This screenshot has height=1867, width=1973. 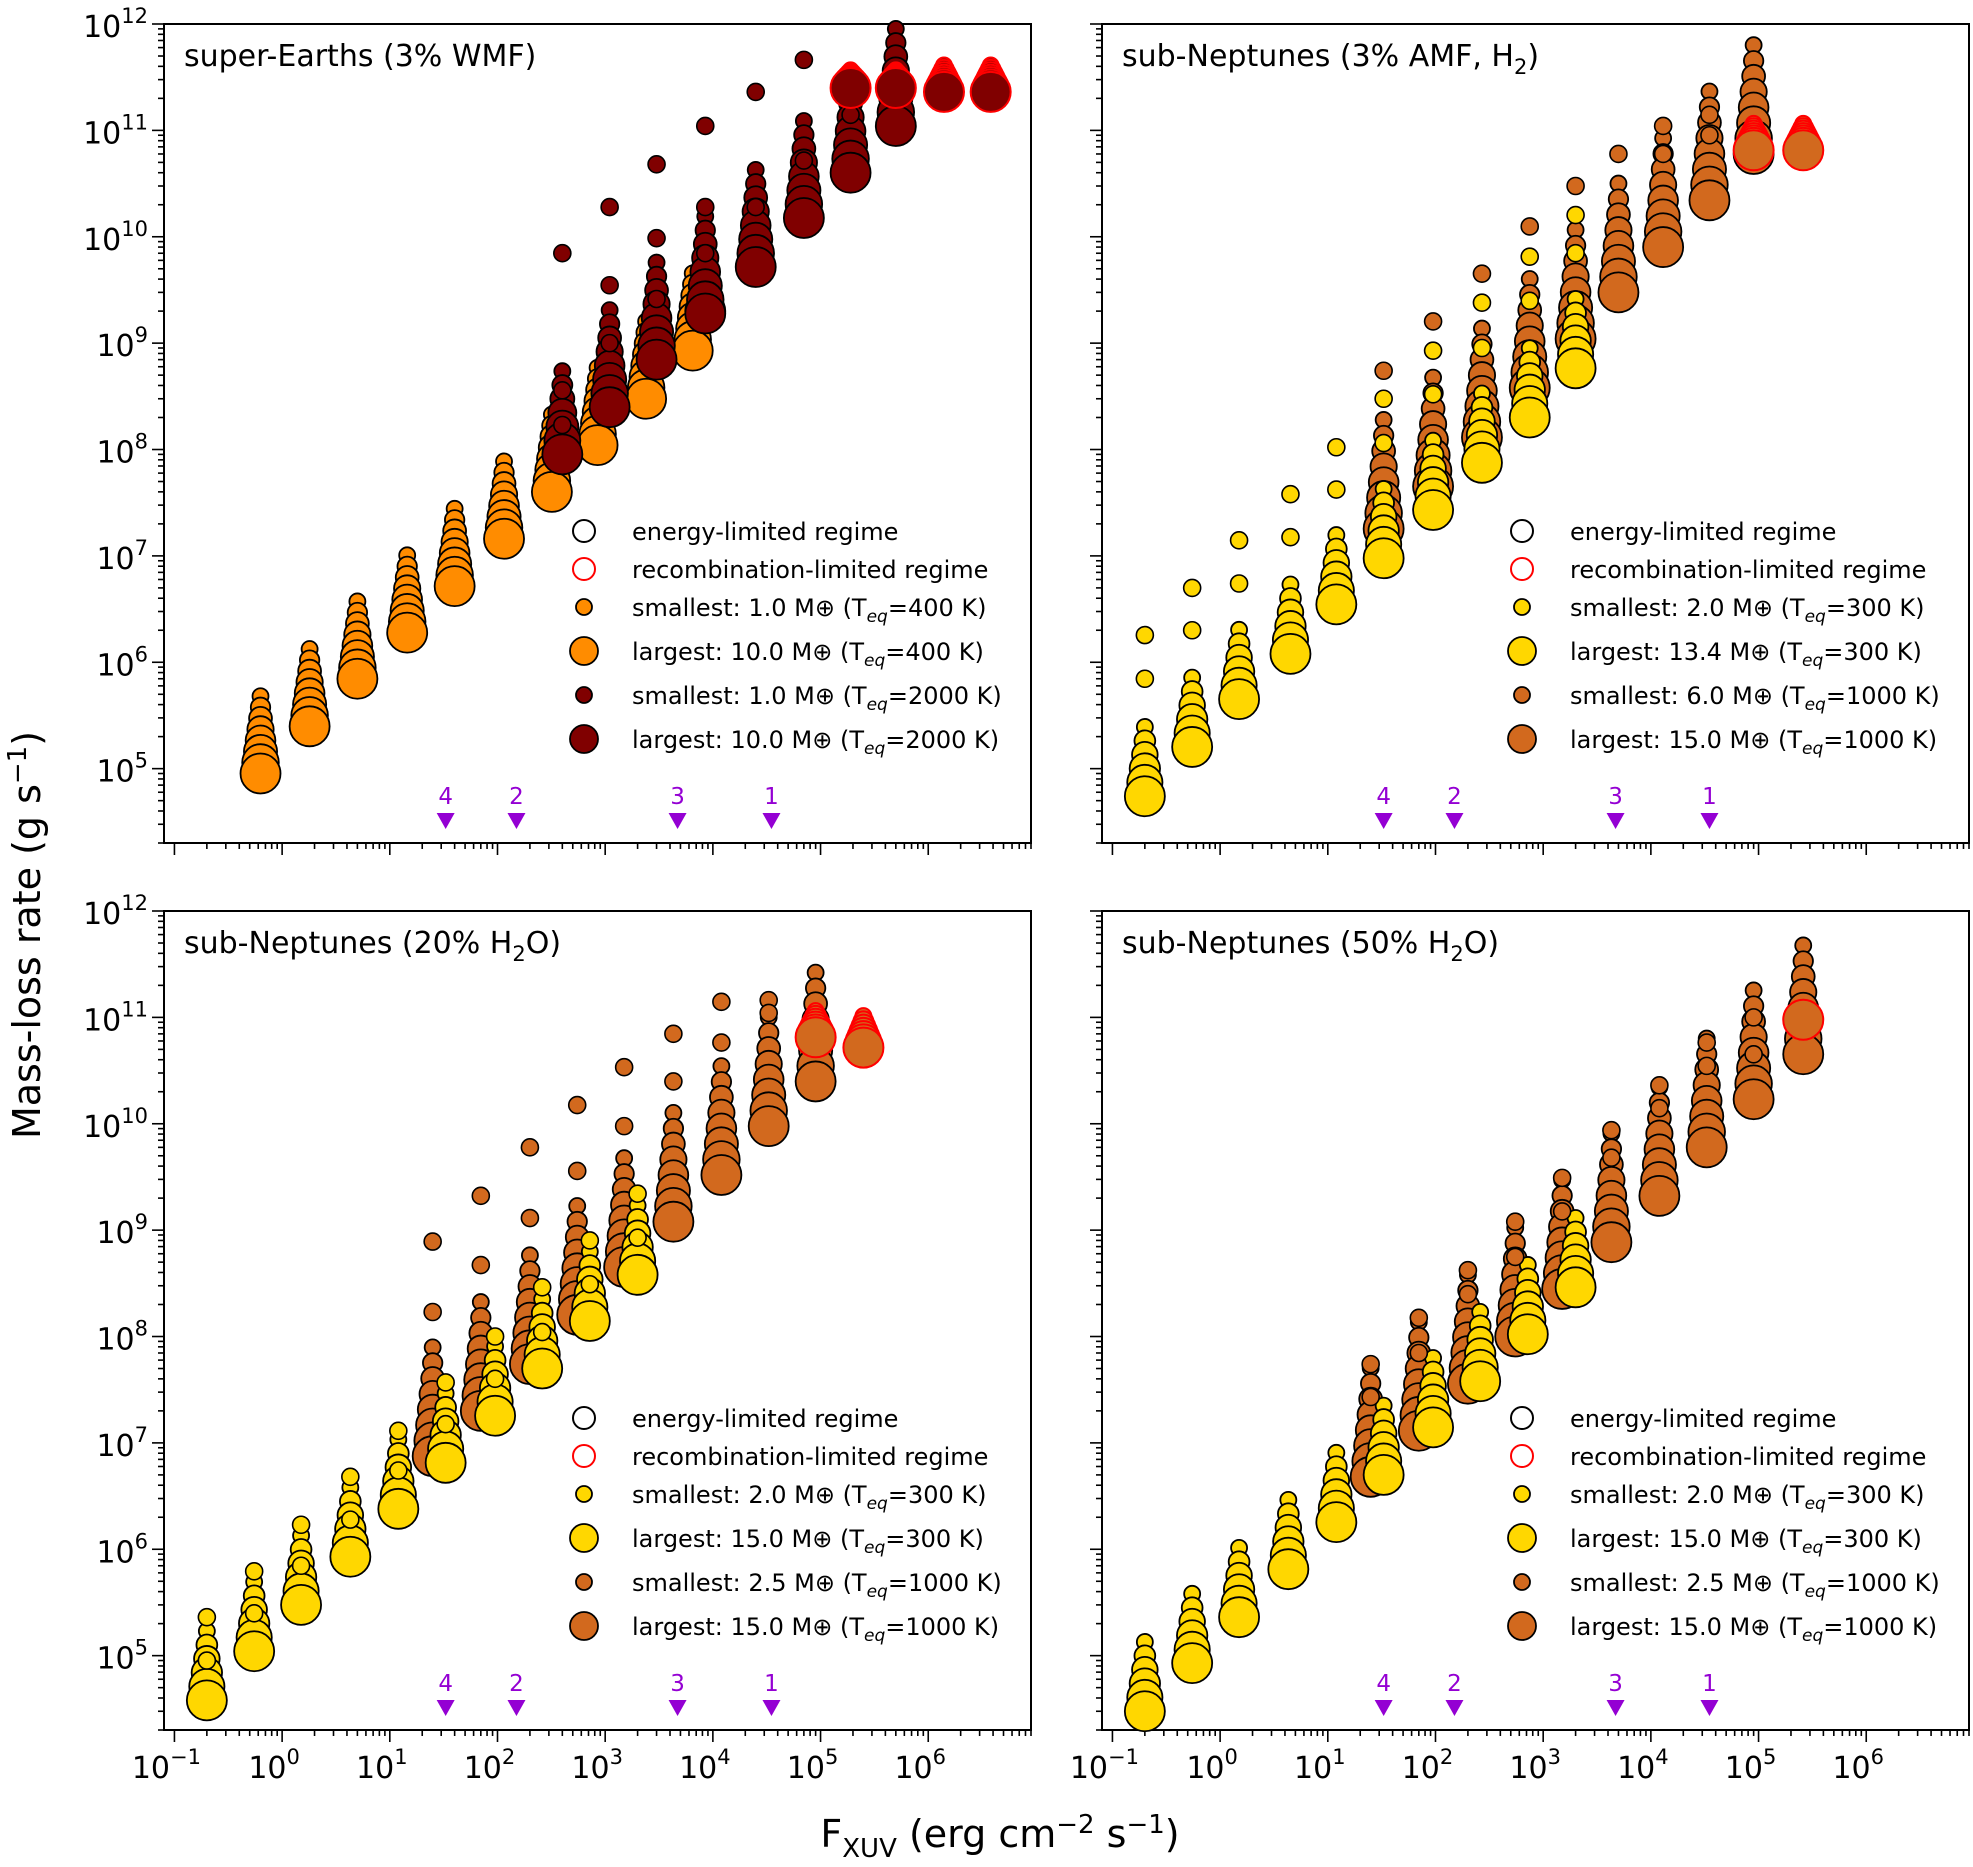 I want to click on x-tick-label: 10⁴, so click(x=1643, y=1765).